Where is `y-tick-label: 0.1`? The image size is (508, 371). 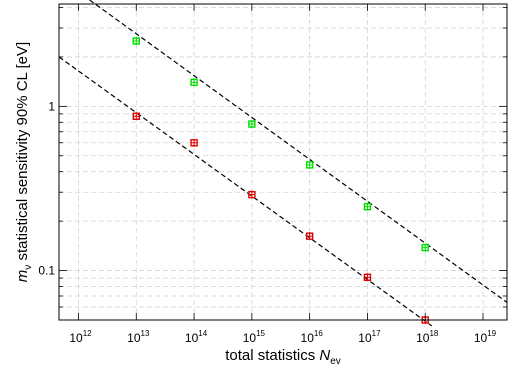
y-tick-label: 0.1 is located at coordinates (46, 271).